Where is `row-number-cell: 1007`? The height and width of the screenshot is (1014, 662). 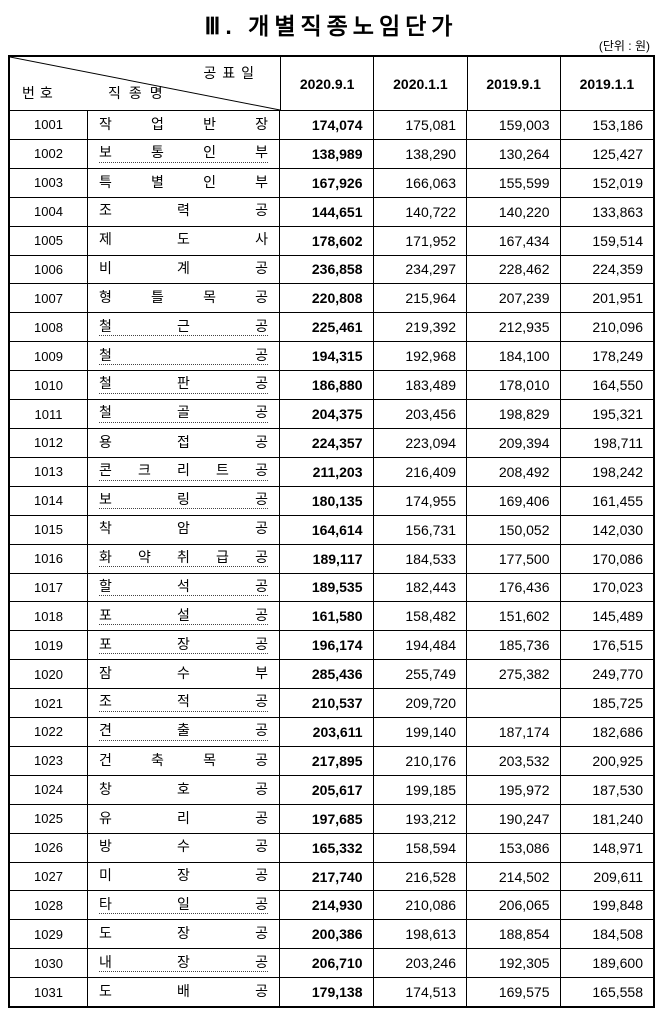 row-number-cell: 1007 is located at coordinates (49, 298).